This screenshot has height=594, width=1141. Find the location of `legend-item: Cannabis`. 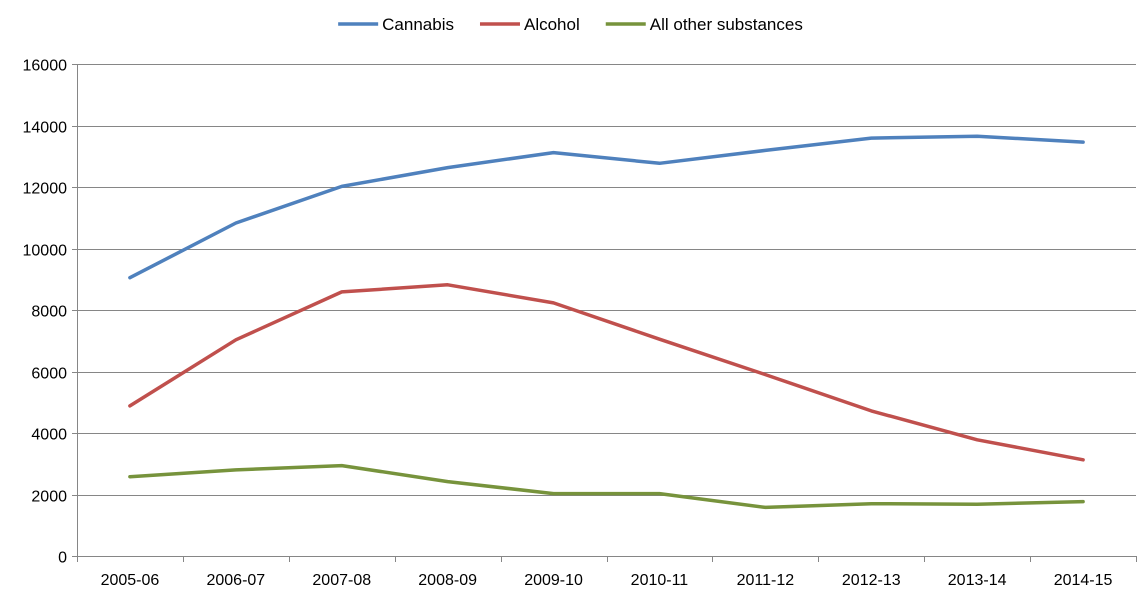

legend-item: Cannabis is located at coordinates (396, 24).